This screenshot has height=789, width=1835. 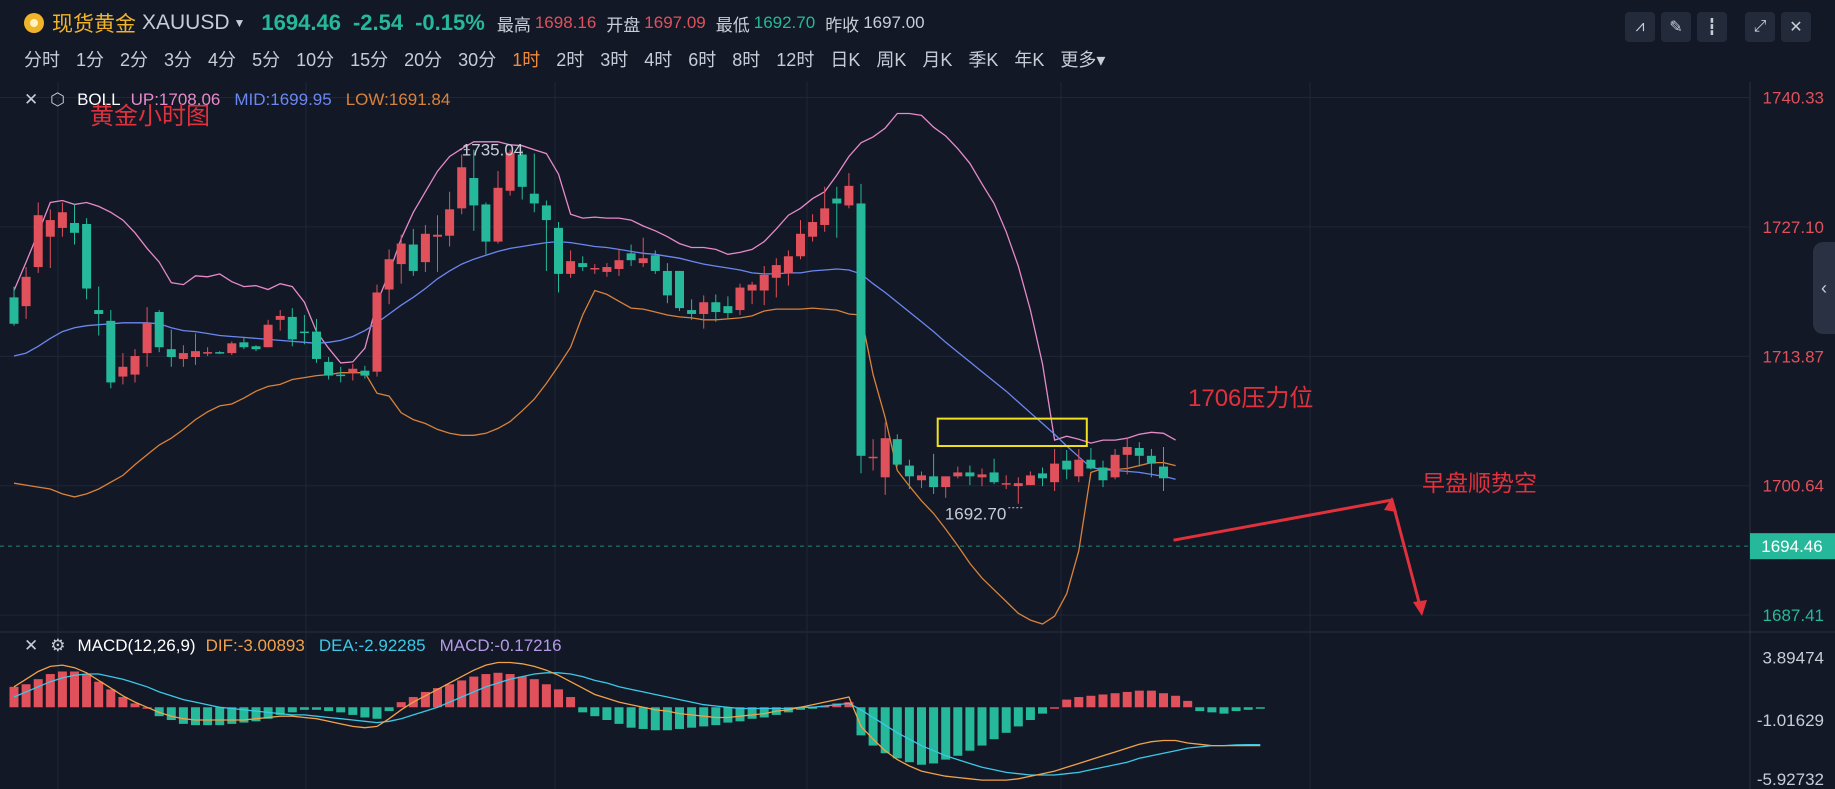 What do you see at coordinates (937, 60) in the screenshot?
I see `timeframe-tab: 月K` at bounding box center [937, 60].